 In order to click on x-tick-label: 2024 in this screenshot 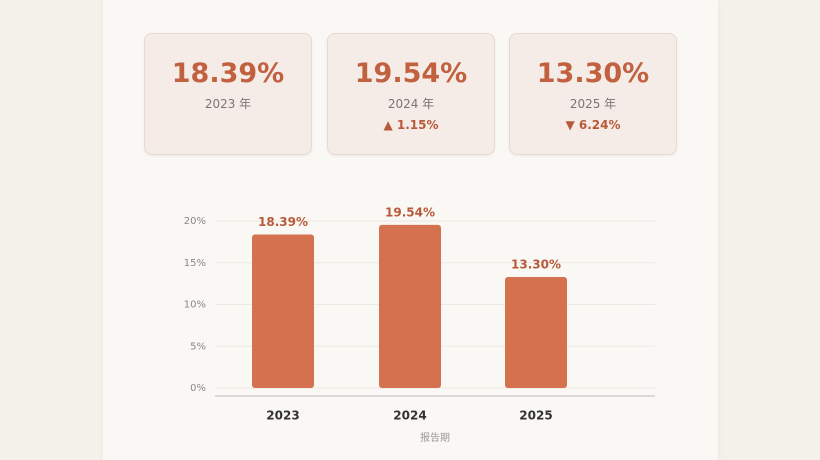, I will do `click(409, 416)`.